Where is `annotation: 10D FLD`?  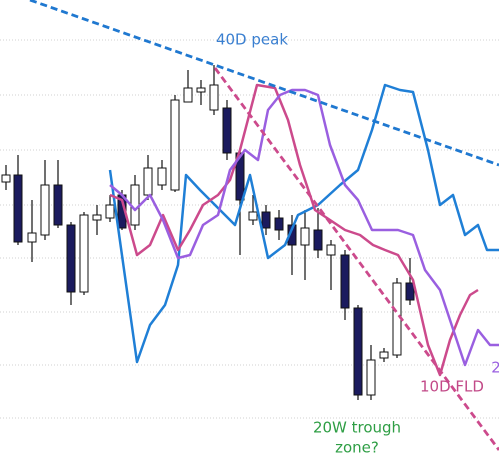 annotation: 10D FLD is located at coordinates (452, 387).